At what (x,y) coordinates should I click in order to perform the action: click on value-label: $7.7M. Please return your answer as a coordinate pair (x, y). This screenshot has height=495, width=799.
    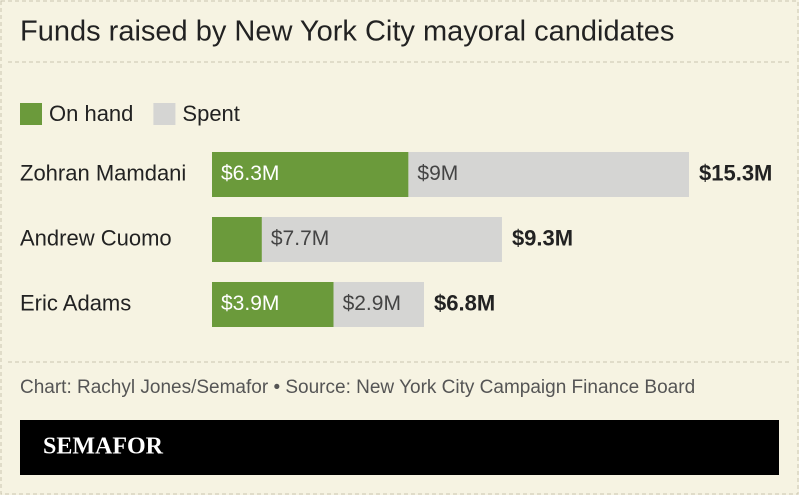
    Looking at the image, I should click on (300, 238).